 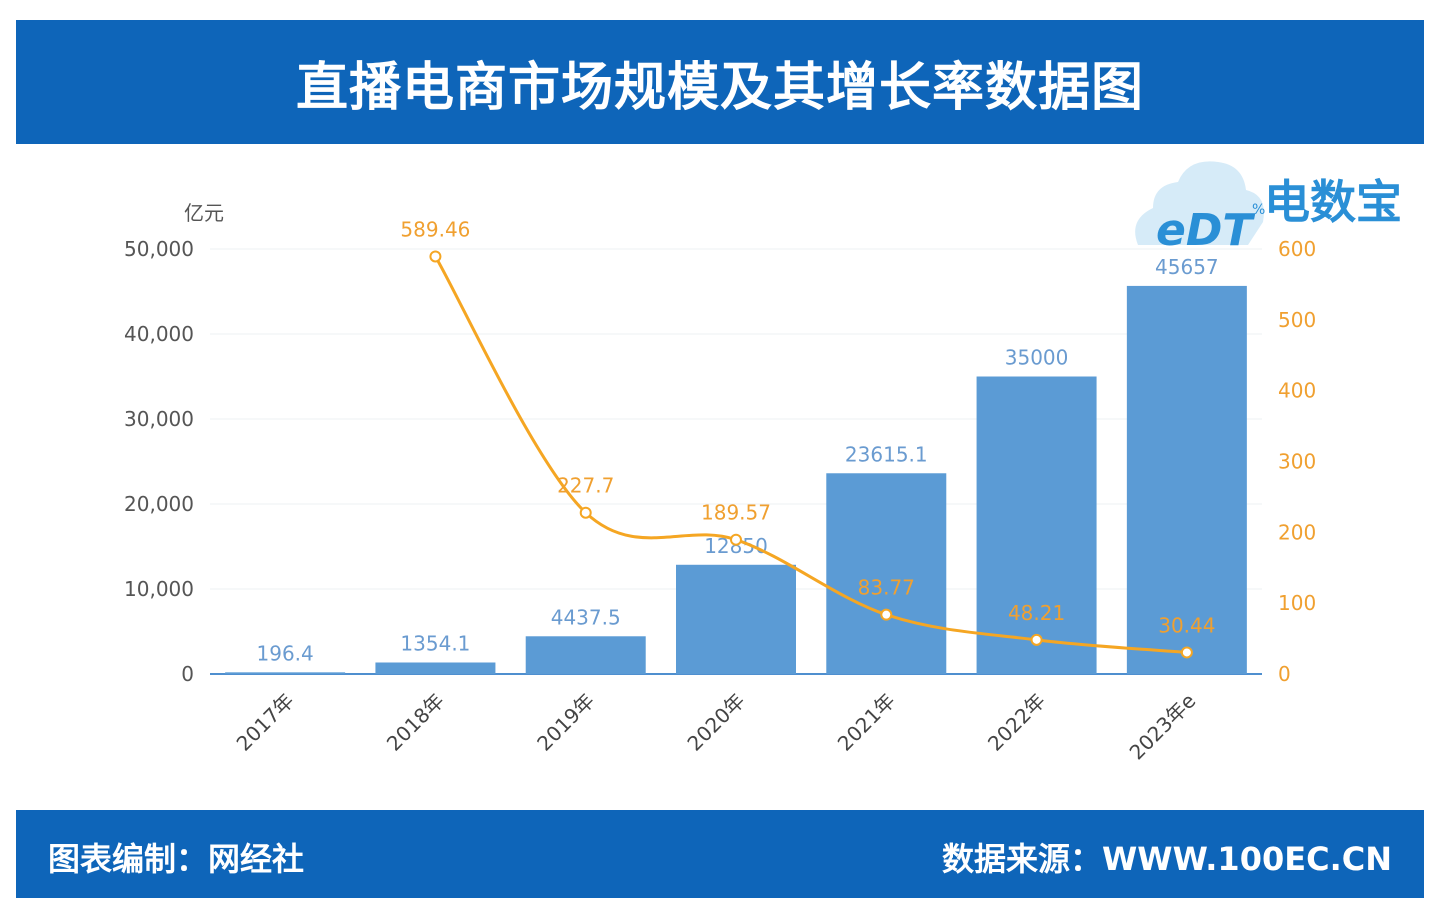 I want to click on cloud-logo-icon: eDT % 电数宝, so click(x=1268, y=208).